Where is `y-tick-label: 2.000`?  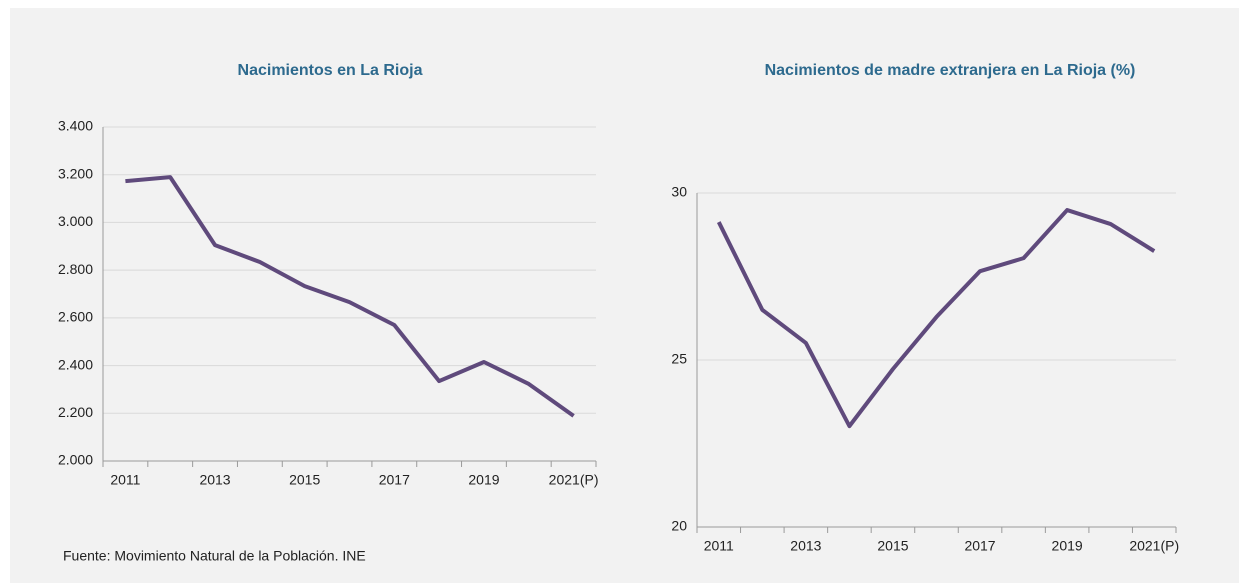 y-tick-label: 2.000 is located at coordinates (75, 460).